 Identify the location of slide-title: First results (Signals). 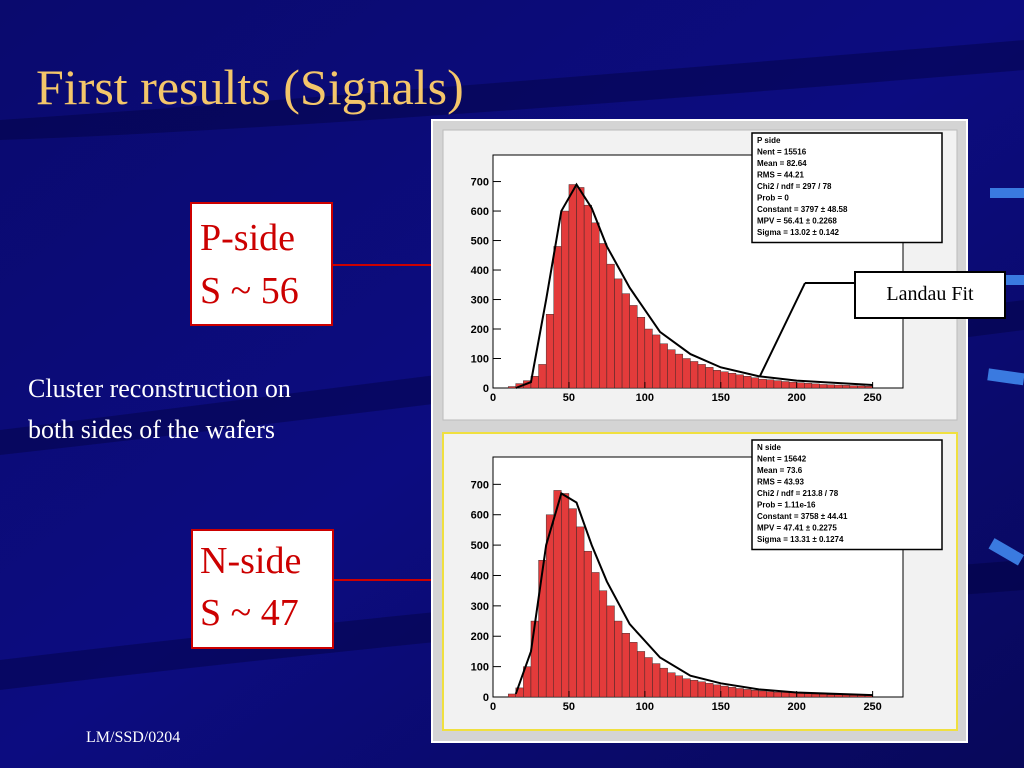
(250, 87).